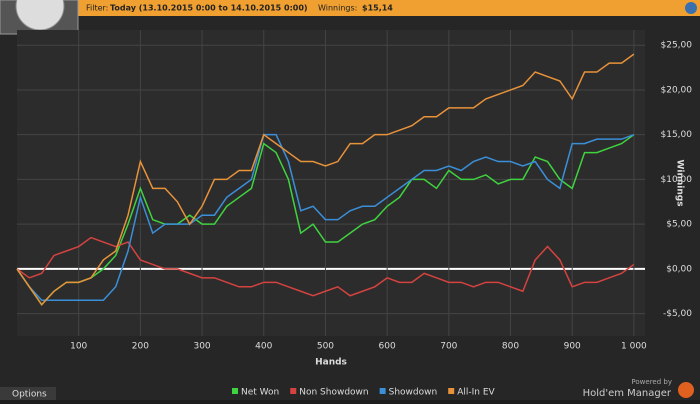 The width and height of the screenshot is (700, 404). What do you see at coordinates (677, 46) in the screenshot?
I see `y-tick-label: $25,00` at bounding box center [677, 46].